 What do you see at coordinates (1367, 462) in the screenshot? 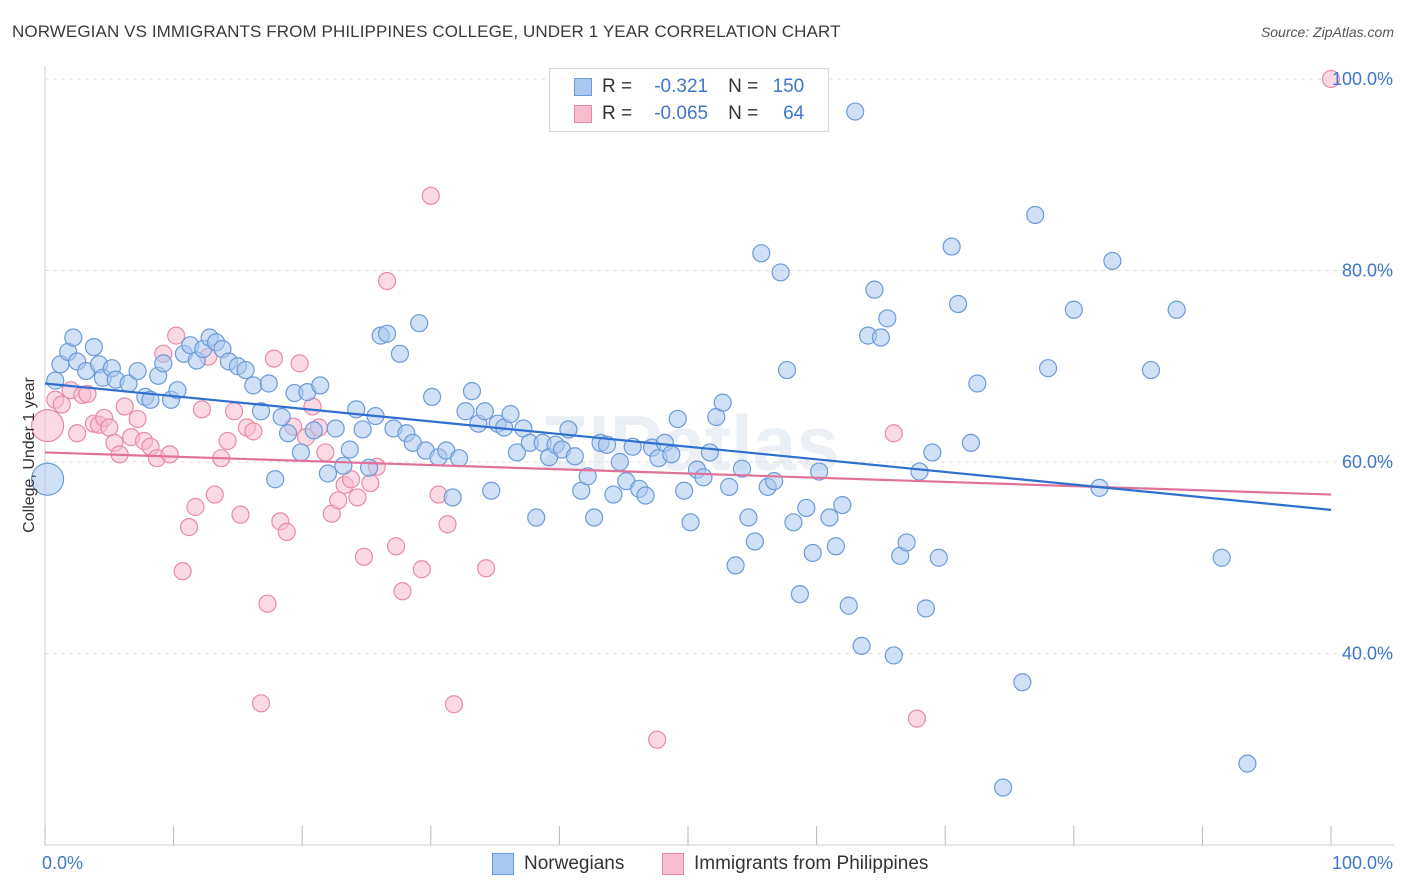
I see `y-tick-label: 60.0%` at bounding box center [1367, 462].